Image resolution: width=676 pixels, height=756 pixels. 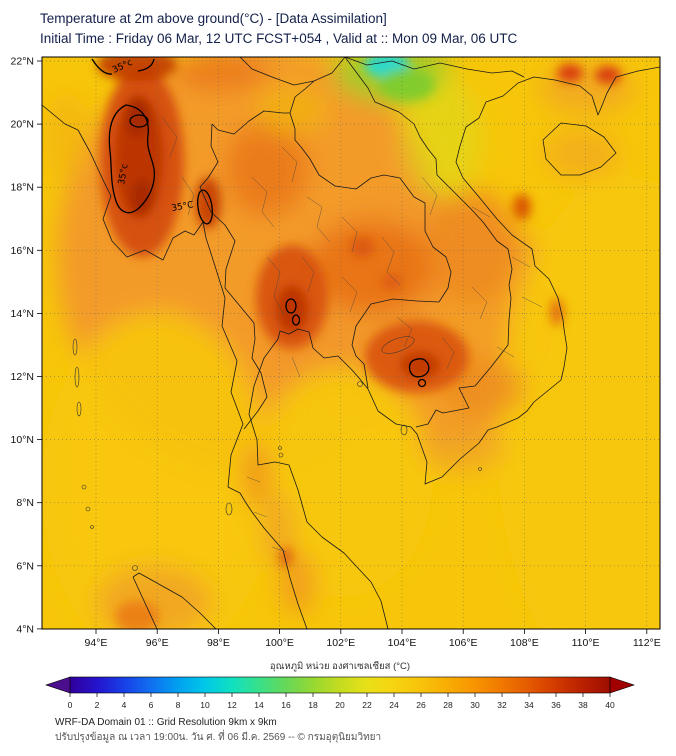 I want to click on latitude-axis: 22°N 20°N 18°N 16°N 14°N 12°N 10°N 8°N 6°N 4°N, so click(x=26, y=345).